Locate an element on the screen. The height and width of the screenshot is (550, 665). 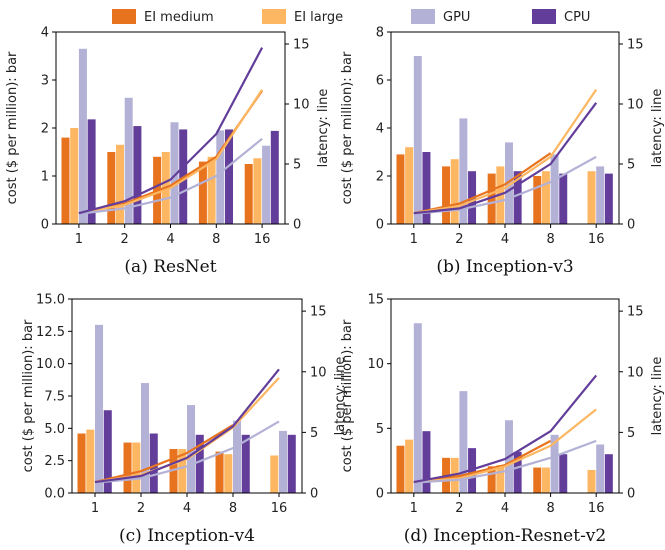
legend-label: CPU is located at coordinates (577, 17).